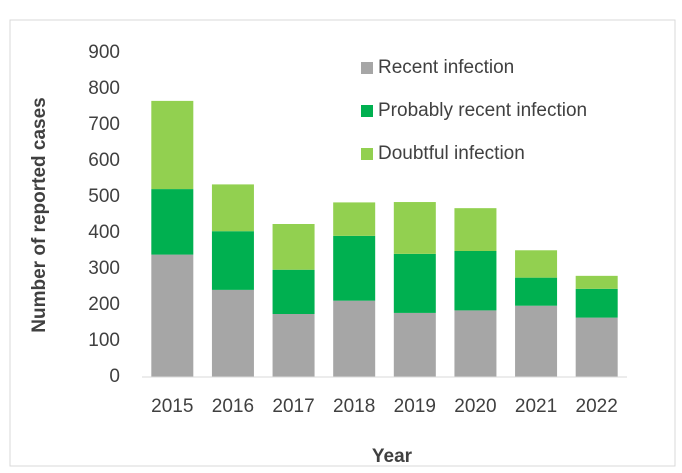  What do you see at coordinates (172, 406) in the screenshot?
I see `x-tick-label: 2015` at bounding box center [172, 406].